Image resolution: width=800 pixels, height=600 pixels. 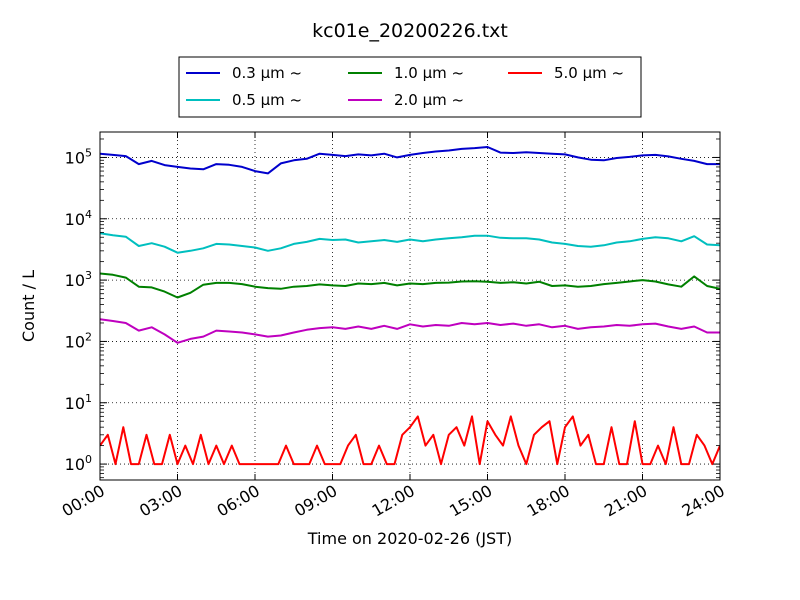 I want to click on y-tick-label: 10⁰, so click(x=78, y=463).